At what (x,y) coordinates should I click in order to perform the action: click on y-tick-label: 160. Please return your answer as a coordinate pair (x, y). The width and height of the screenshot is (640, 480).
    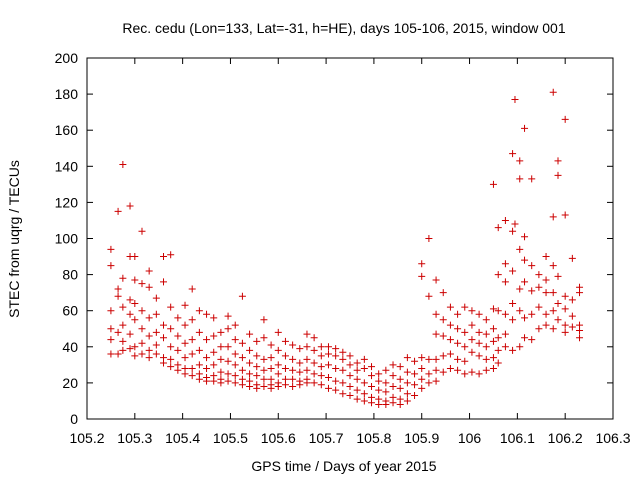
    Looking at the image, I should click on (67, 130).